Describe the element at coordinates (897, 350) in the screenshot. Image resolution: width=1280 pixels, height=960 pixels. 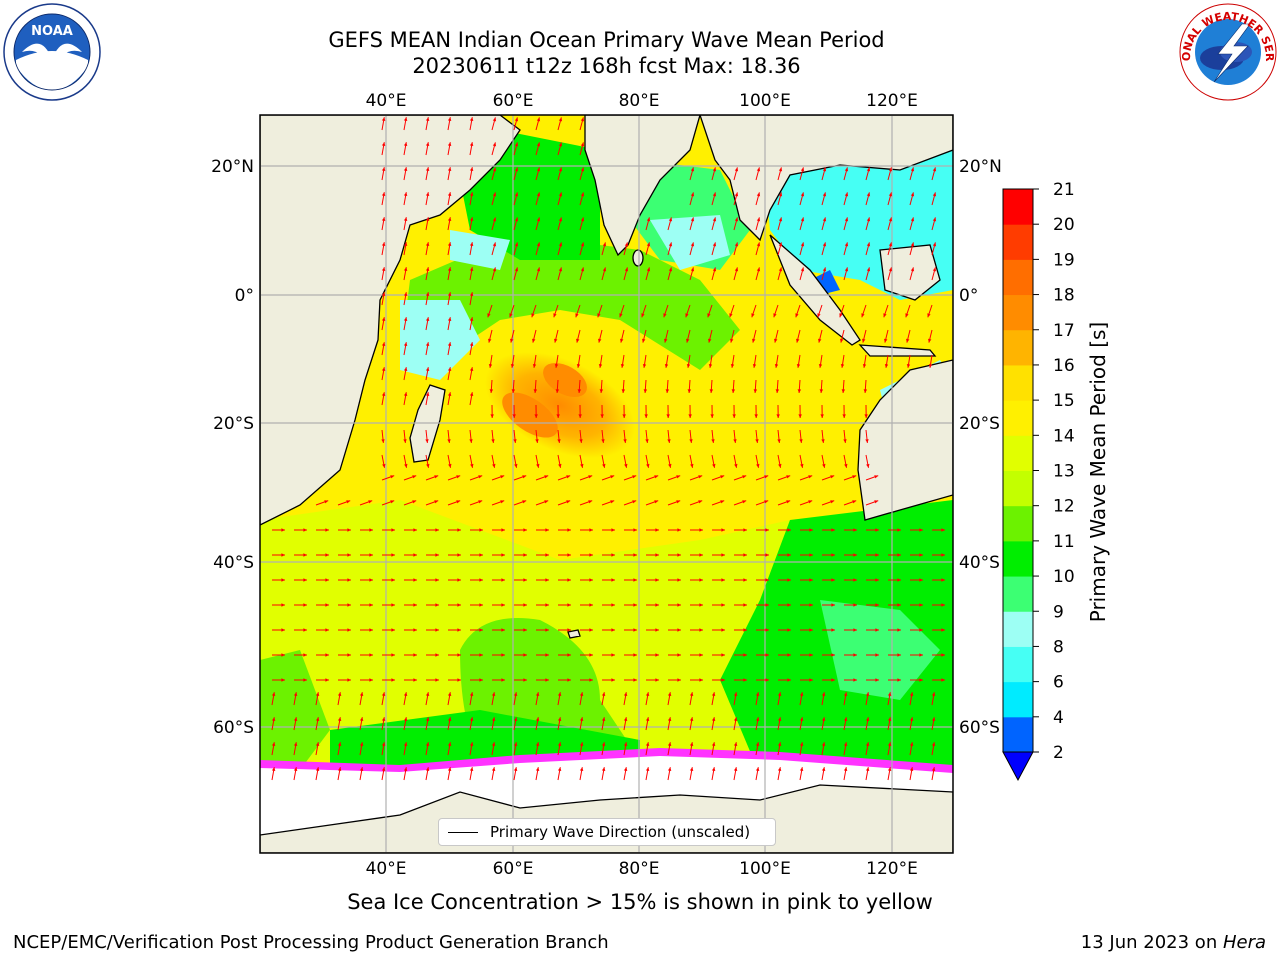
I see `land-java` at that location.